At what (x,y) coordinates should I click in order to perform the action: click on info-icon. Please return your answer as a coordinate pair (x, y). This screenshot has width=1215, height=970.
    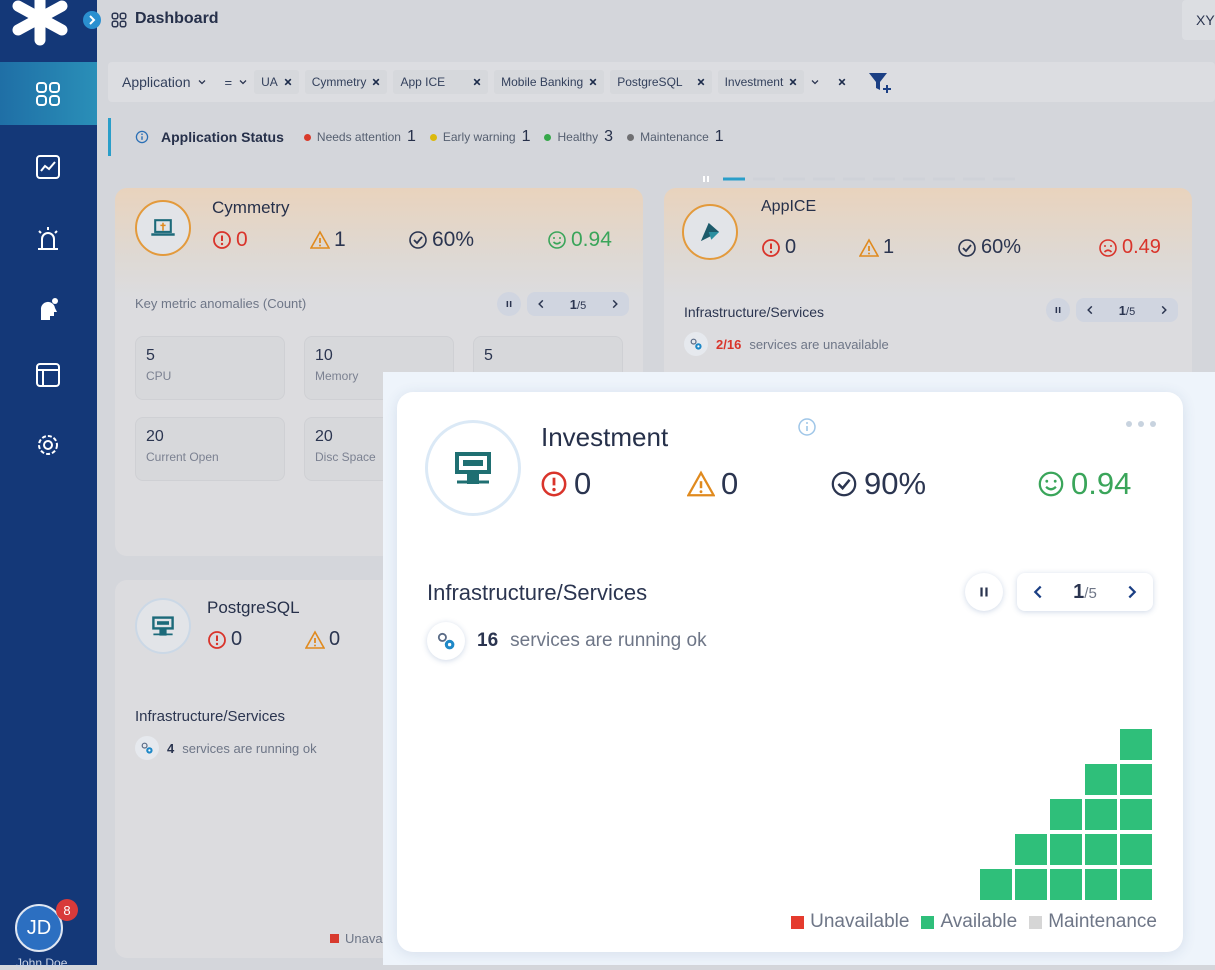
    Looking at the image, I should click on (807, 427).